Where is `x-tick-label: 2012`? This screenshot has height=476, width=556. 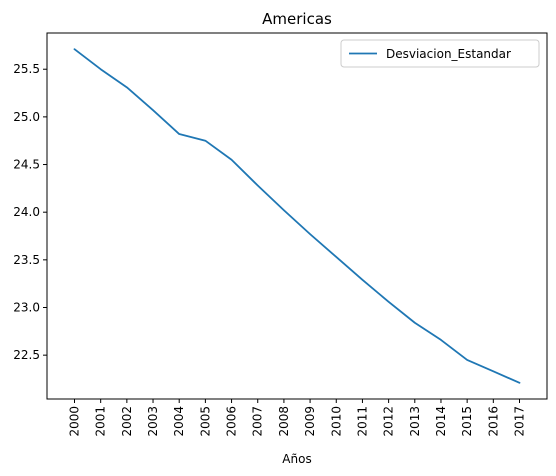
x-tick-label: 2012 is located at coordinates (389, 421).